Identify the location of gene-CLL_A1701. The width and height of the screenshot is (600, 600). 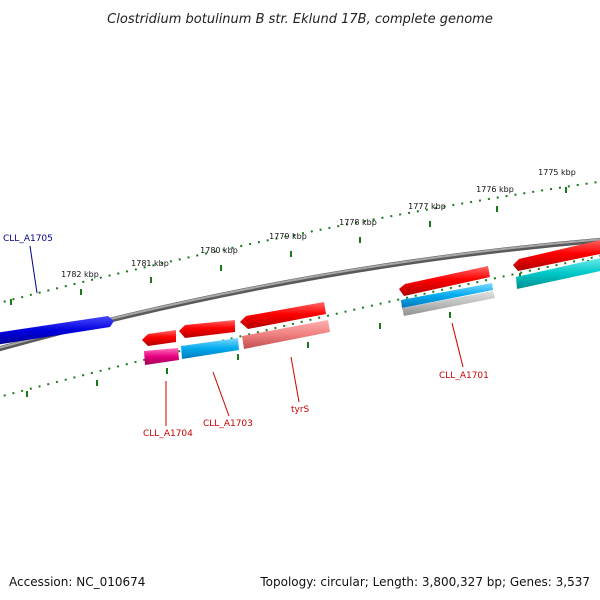
(447, 295).